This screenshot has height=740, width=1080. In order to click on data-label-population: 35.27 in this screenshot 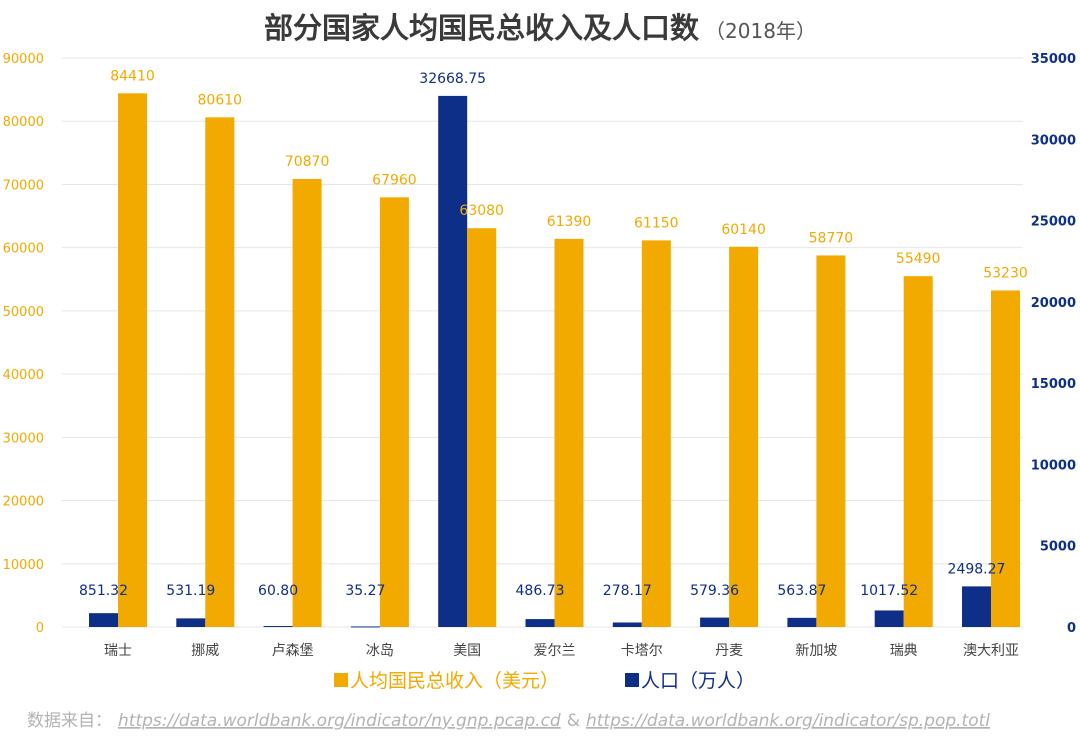, I will do `click(365, 591)`.